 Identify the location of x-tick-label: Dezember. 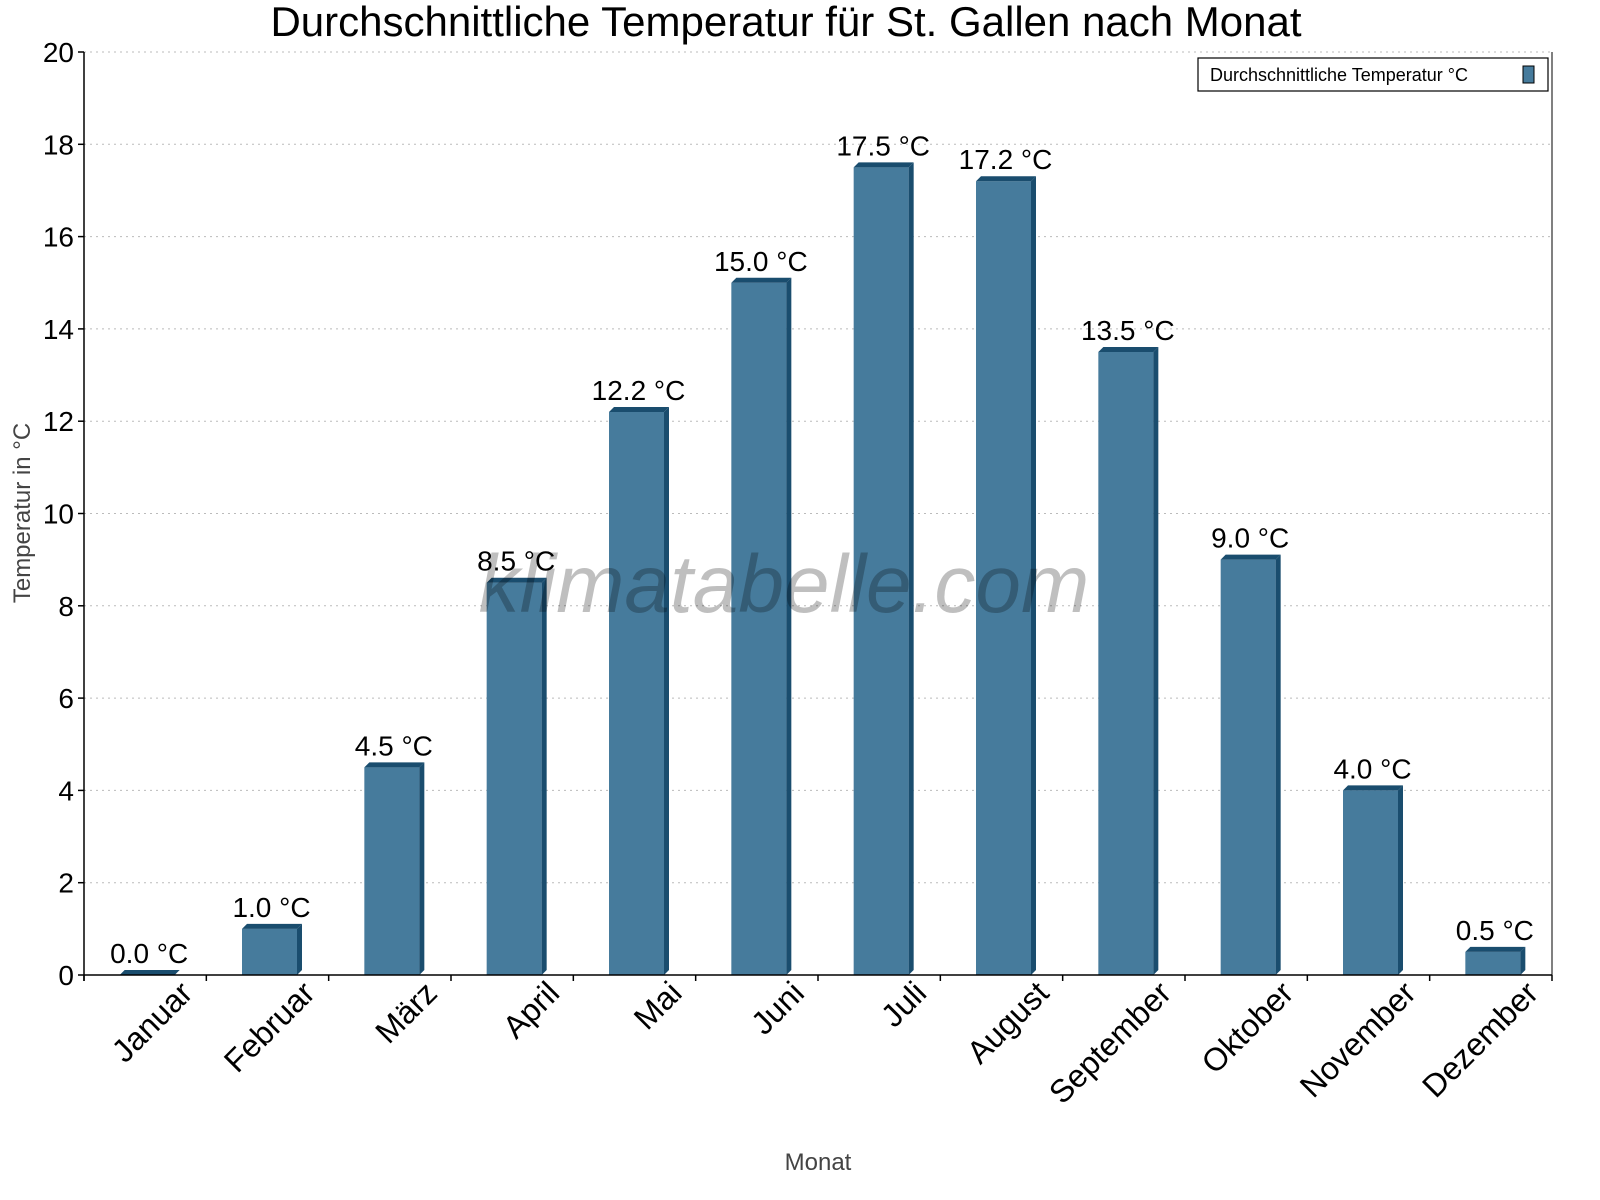
(1480, 1039).